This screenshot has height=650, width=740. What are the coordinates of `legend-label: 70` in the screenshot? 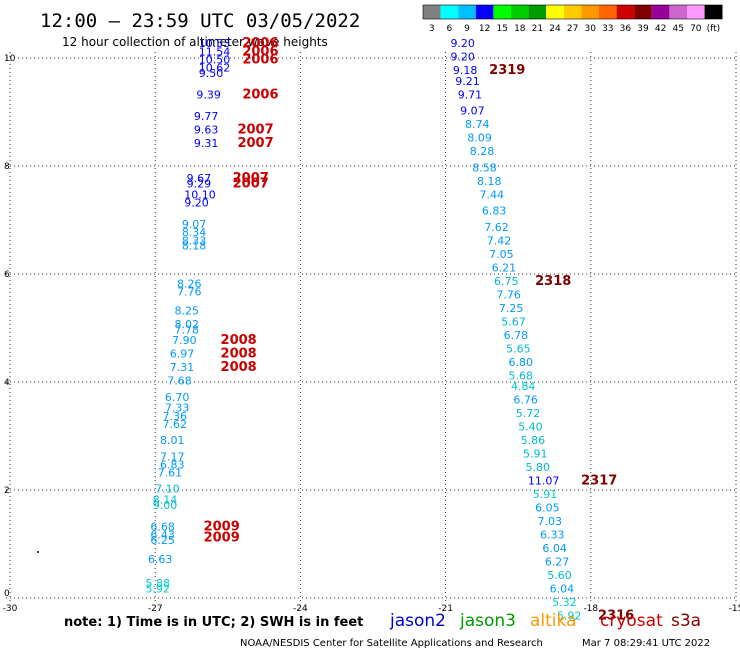 It's located at (696, 29).